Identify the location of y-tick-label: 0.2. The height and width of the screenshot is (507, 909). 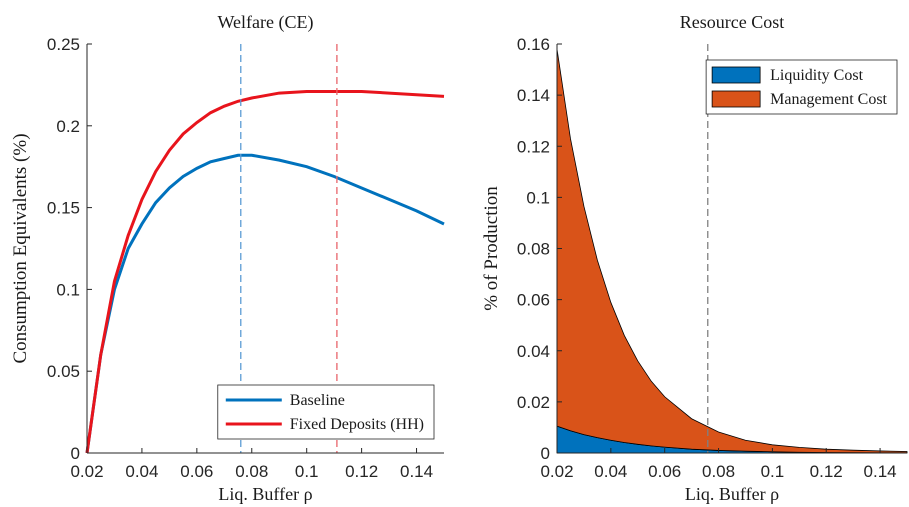
(68, 126).